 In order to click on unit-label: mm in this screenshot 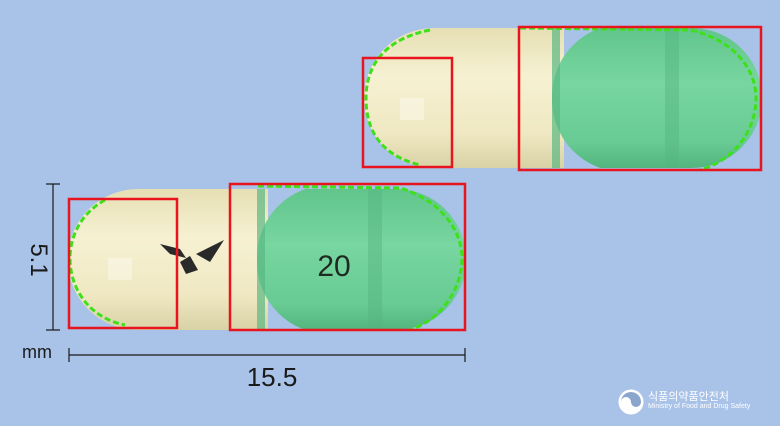, I will do `click(37, 352)`.